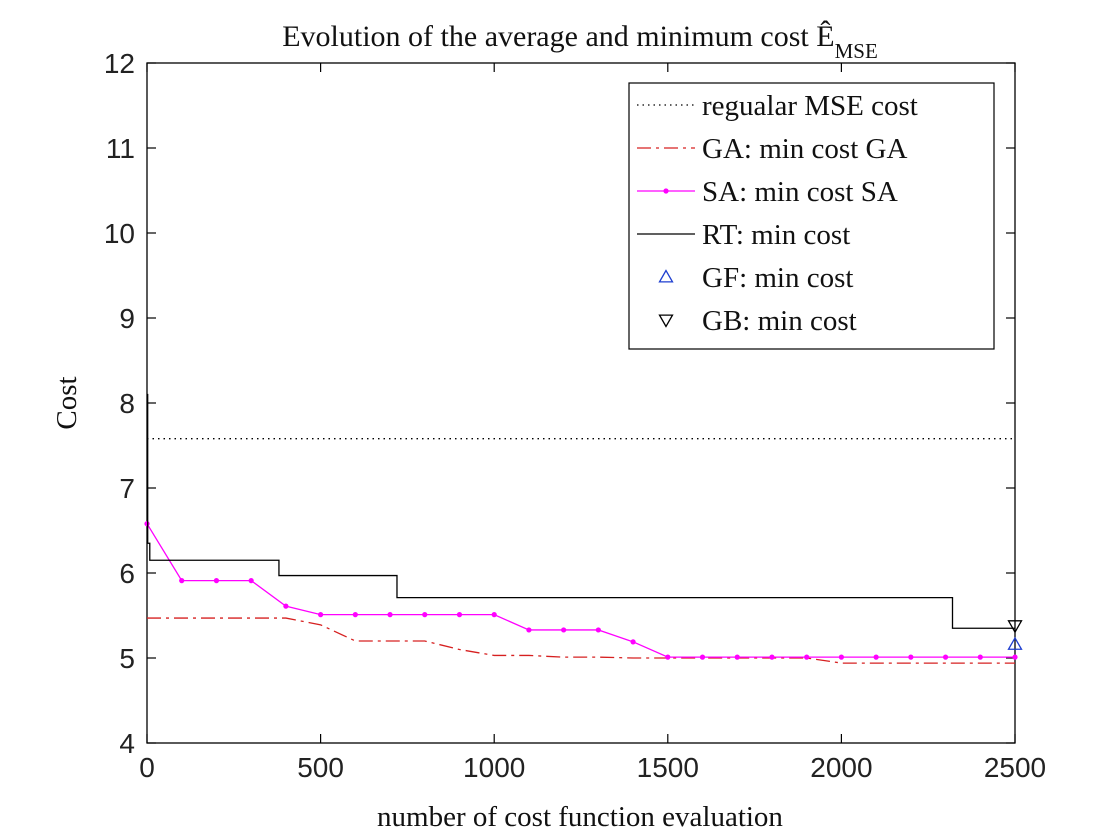 This screenshot has height=840, width=1120. What do you see at coordinates (119, 63) in the screenshot?
I see `y-tick-label: 12` at bounding box center [119, 63].